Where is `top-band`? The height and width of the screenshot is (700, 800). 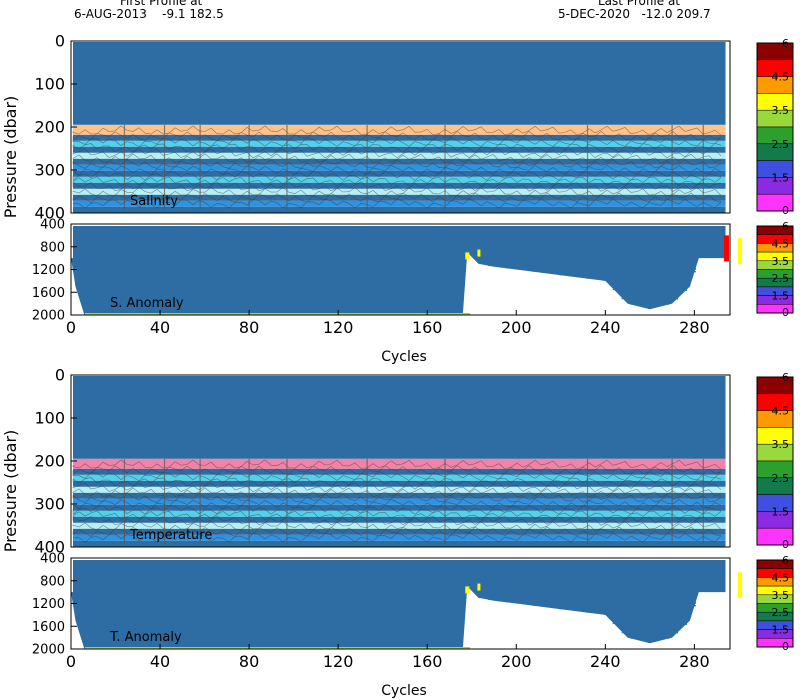
top-band is located at coordinates (399, 129).